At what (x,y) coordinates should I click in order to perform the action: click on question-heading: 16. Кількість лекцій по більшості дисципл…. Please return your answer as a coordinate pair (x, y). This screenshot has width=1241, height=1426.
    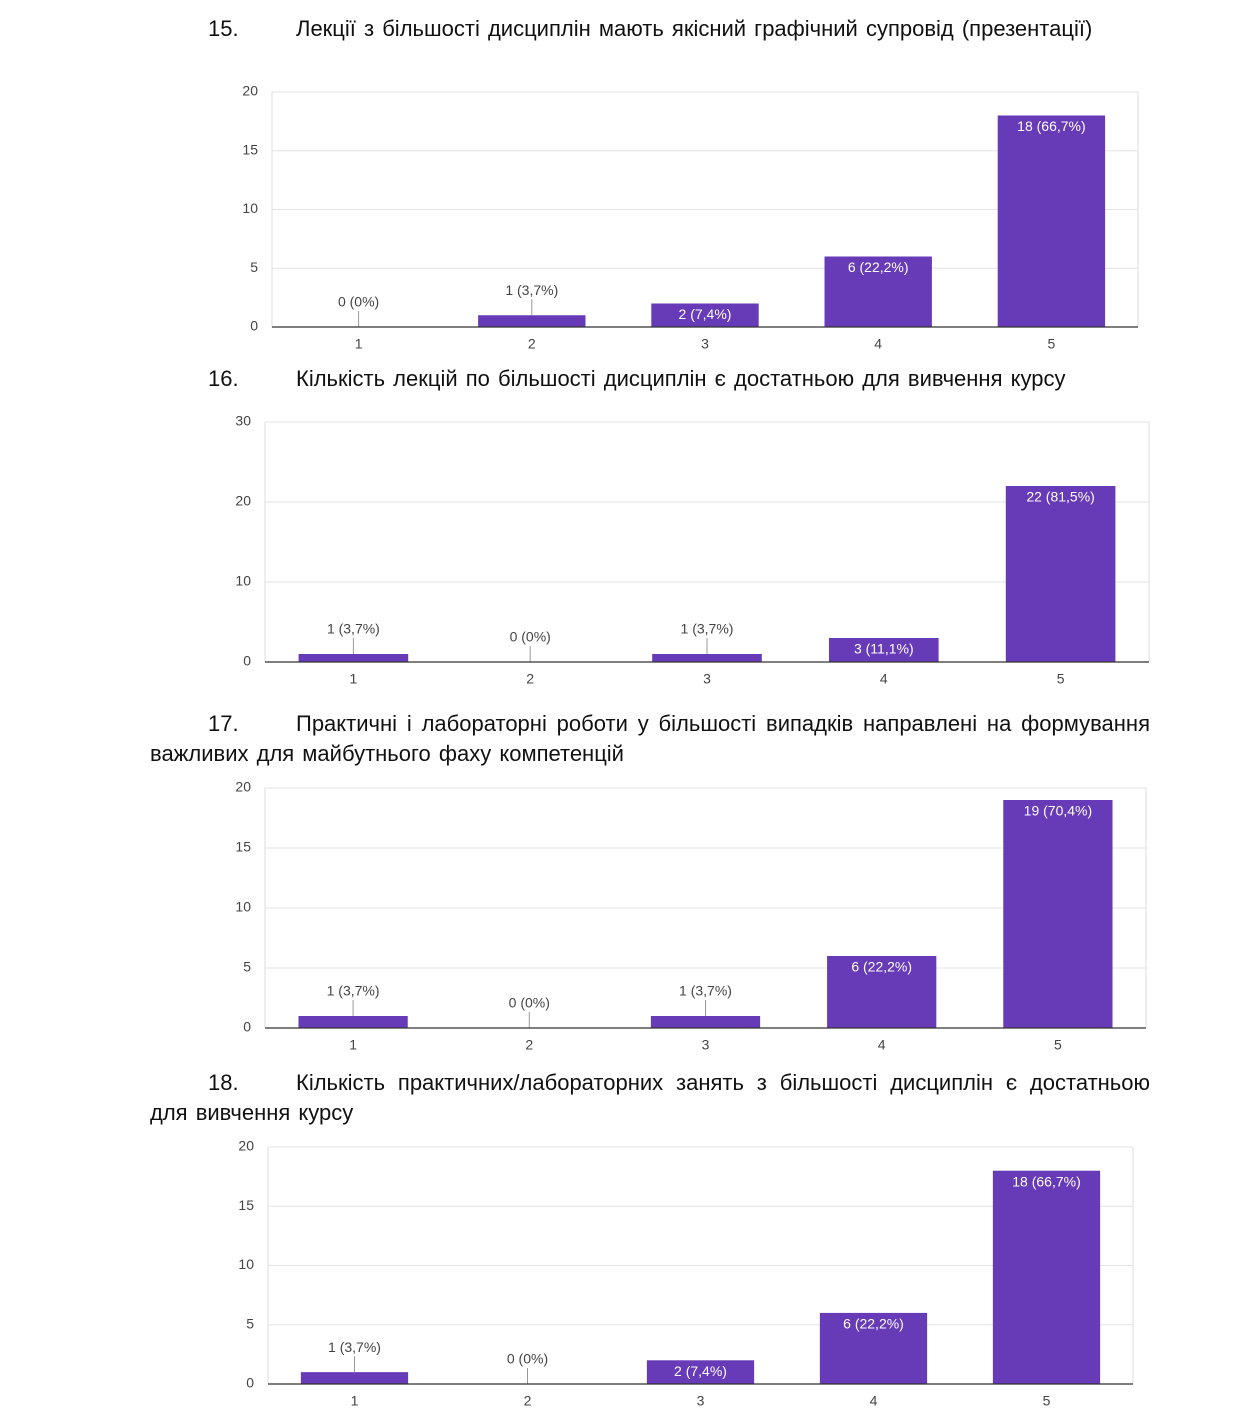
    Looking at the image, I should click on (650, 379).